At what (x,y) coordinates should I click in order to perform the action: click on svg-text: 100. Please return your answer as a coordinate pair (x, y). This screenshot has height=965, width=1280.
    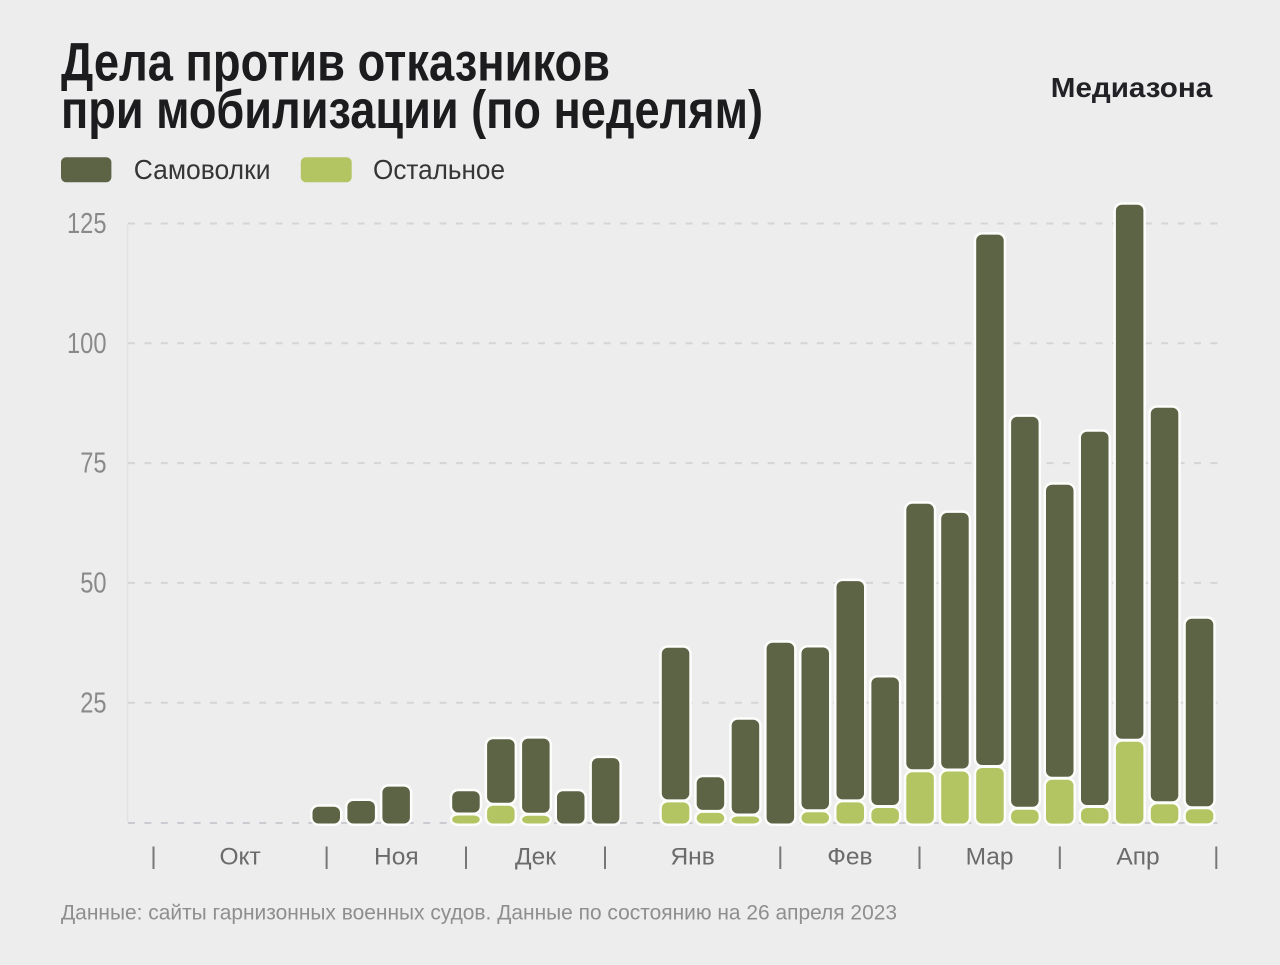
    Looking at the image, I should click on (87, 344).